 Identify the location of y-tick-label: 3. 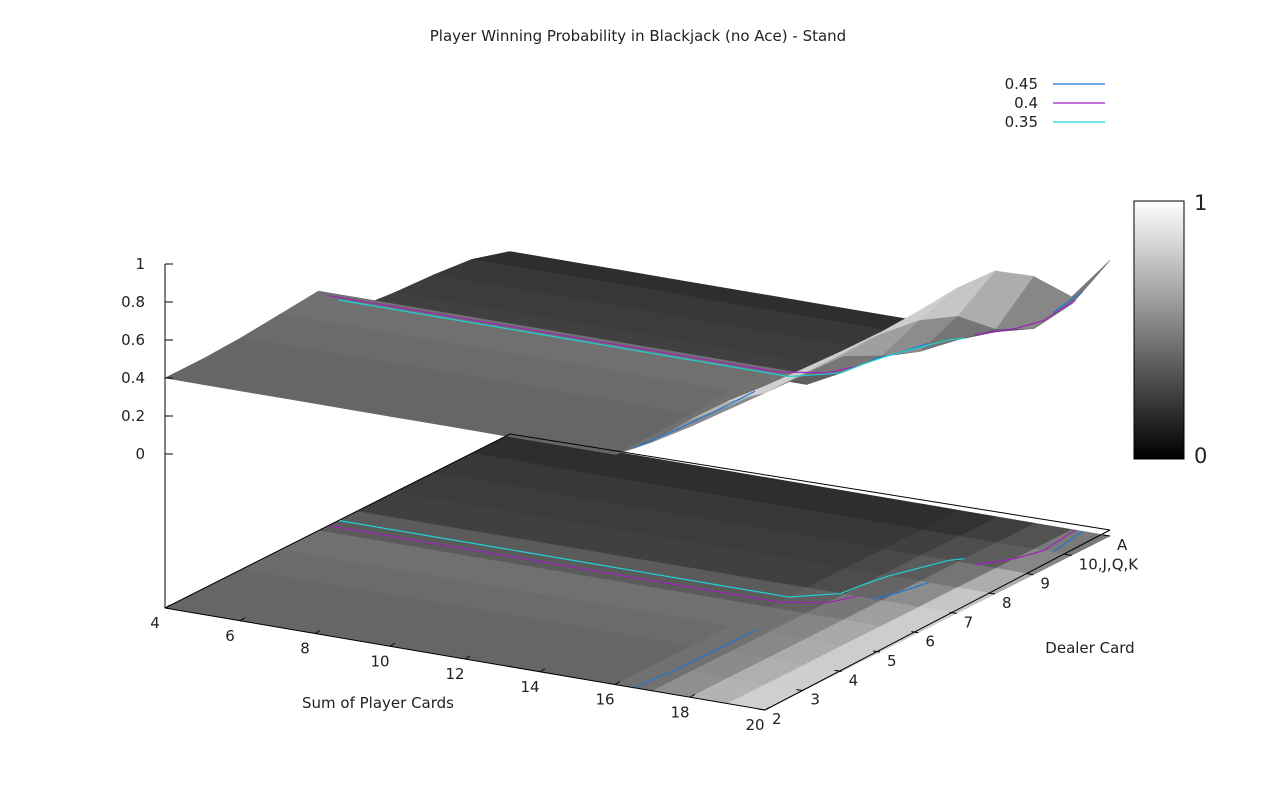
(815, 700).